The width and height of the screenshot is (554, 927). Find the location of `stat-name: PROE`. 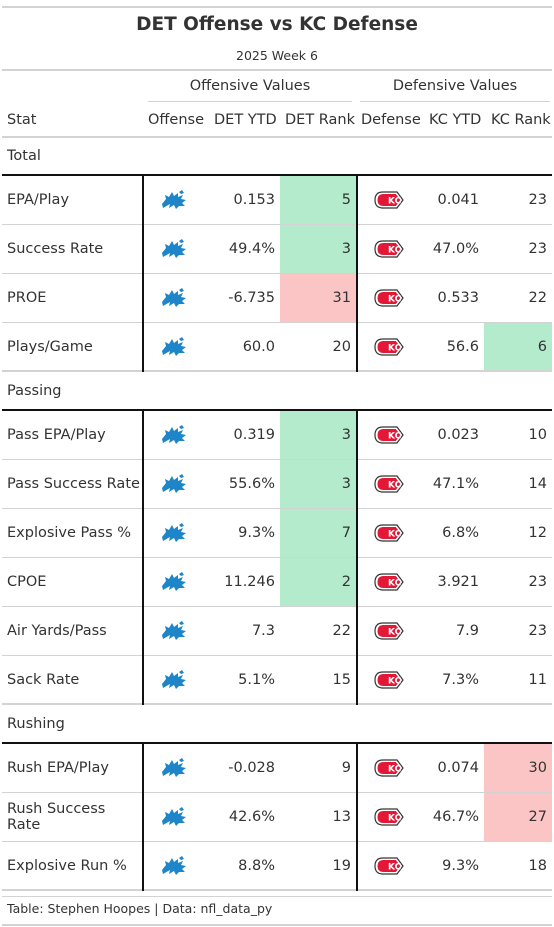

stat-name: PROE is located at coordinates (27, 298).